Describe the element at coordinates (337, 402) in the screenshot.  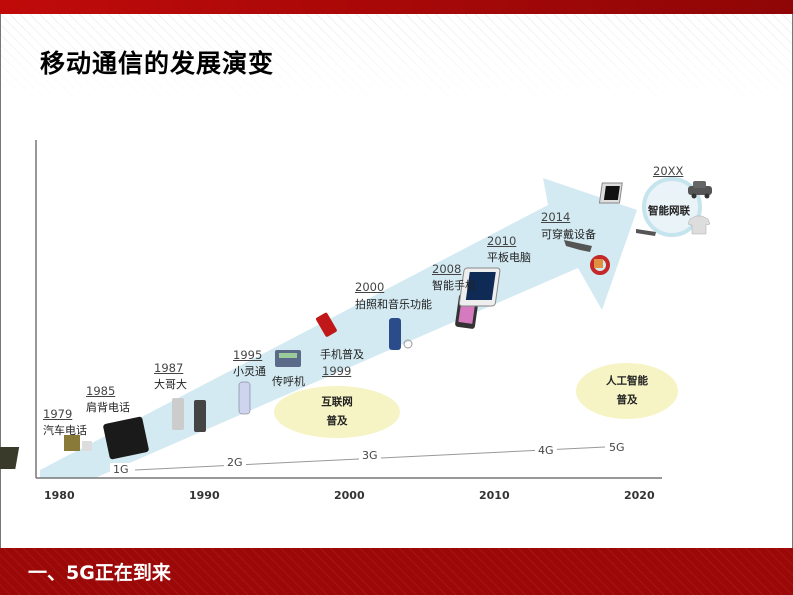
I see `bubble-line: 互联网` at that location.